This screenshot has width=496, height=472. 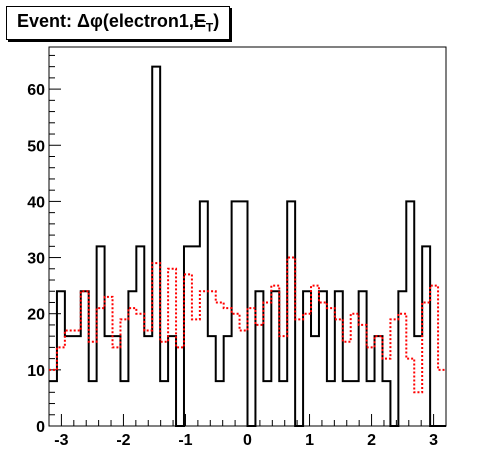 I want to click on y-tick-label: 0, so click(x=40, y=427).